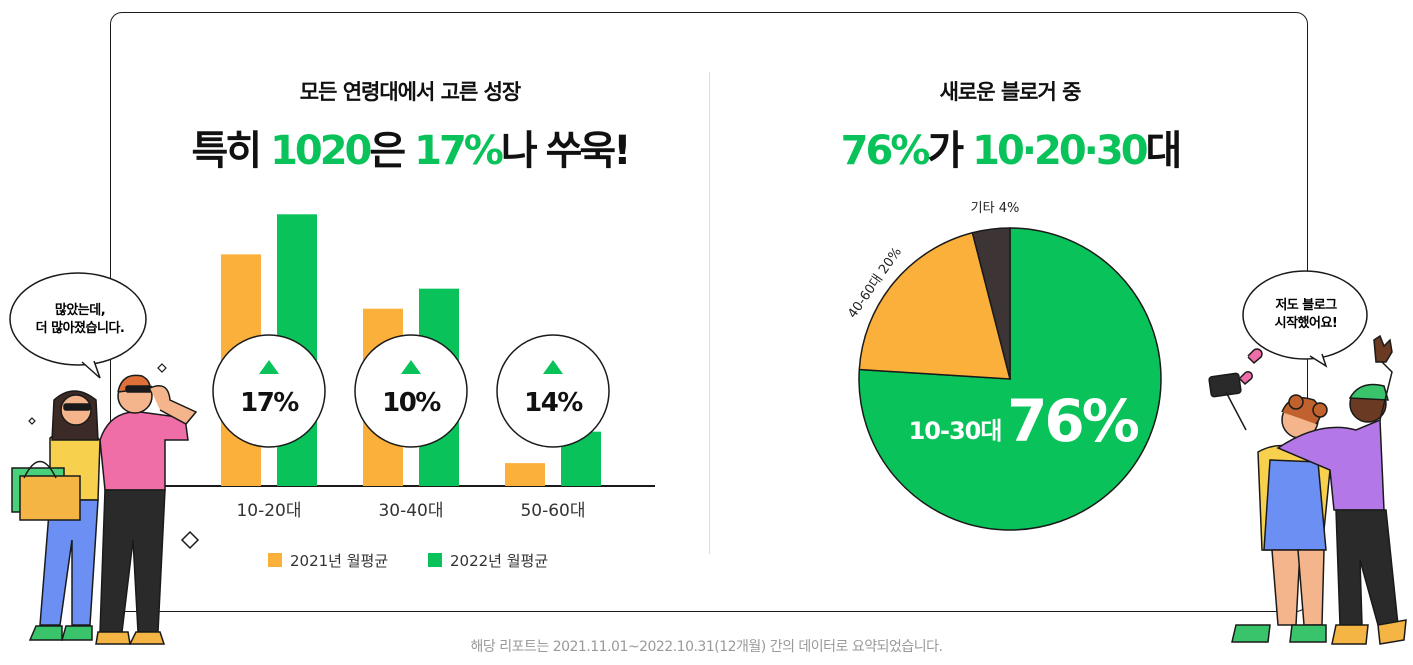 Image resolution: width=1413 pixels, height=665 pixels. What do you see at coordinates (499, 561) in the screenshot?
I see `legend-label: 2022년 월평균` at bounding box center [499, 561].